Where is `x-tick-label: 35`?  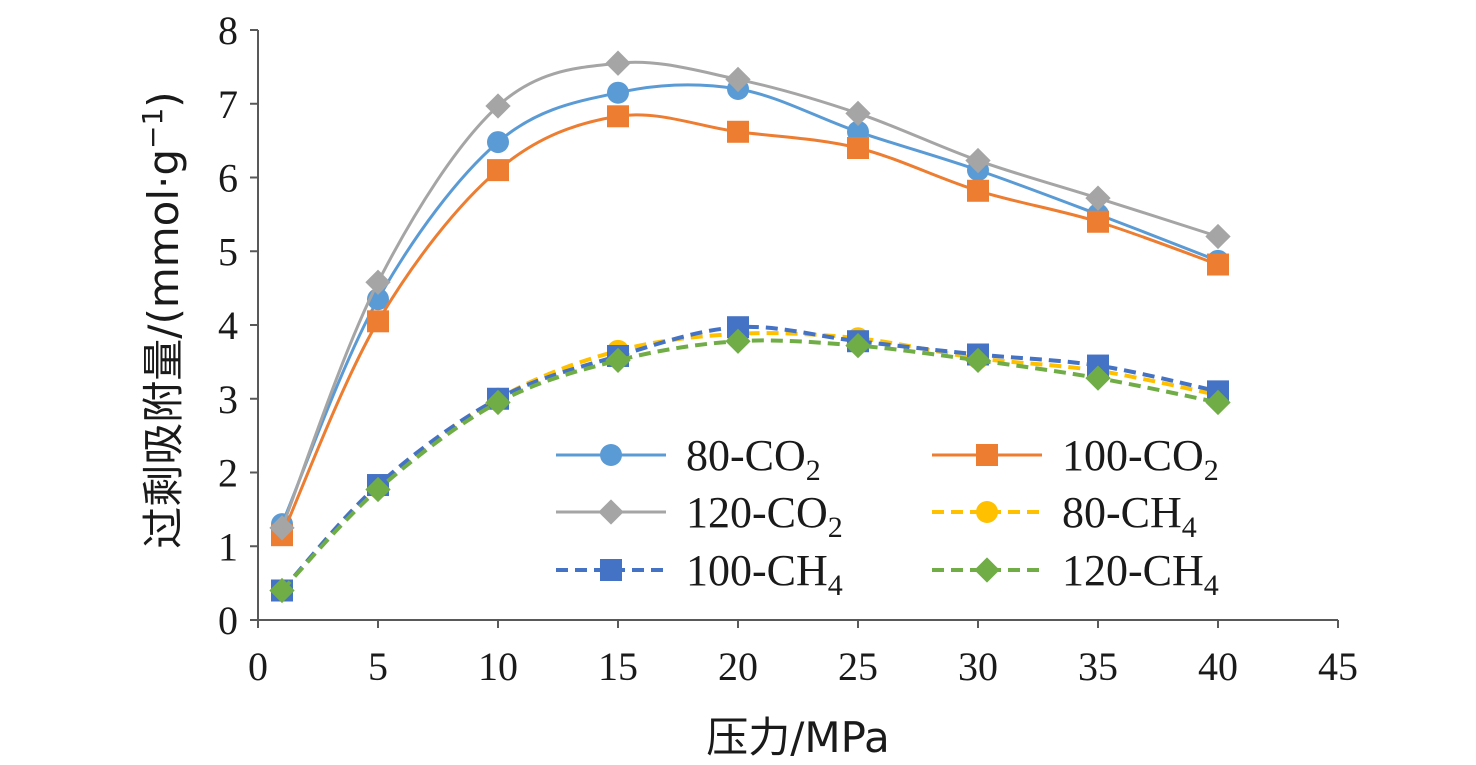 x-tick-label: 35 is located at coordinates (1098, 666).